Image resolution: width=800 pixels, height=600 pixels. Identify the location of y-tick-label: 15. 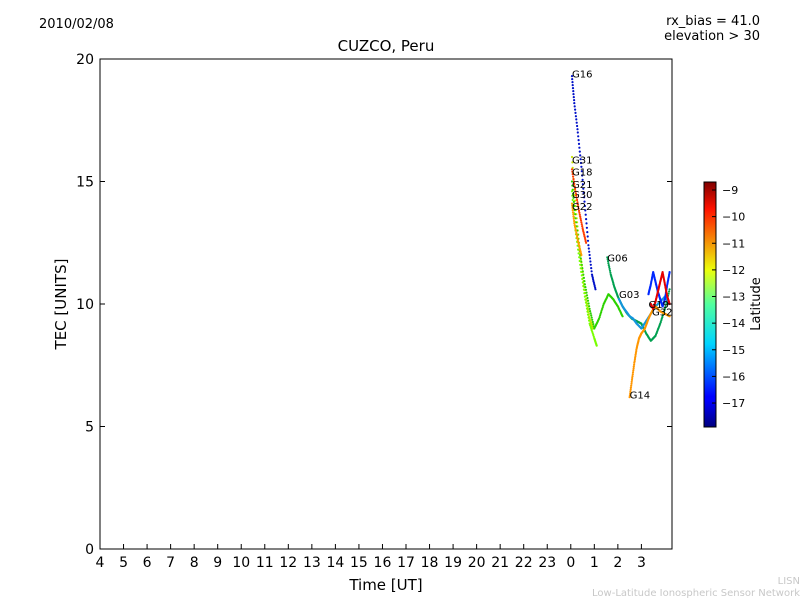
(85, 183).